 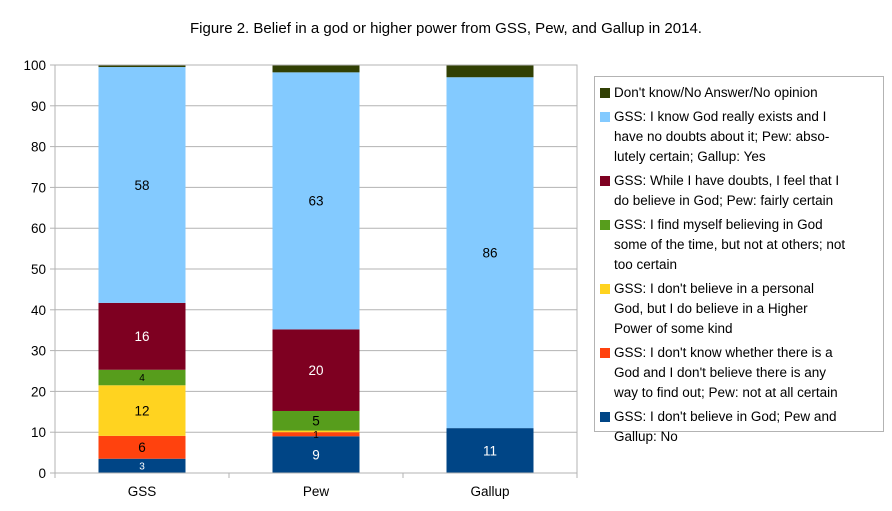 What do you see at coordinates (690, 156) in the screenshot?
I see `legend-label: lutely certain; Gallup: Yes` at bounding box center [690, 156].